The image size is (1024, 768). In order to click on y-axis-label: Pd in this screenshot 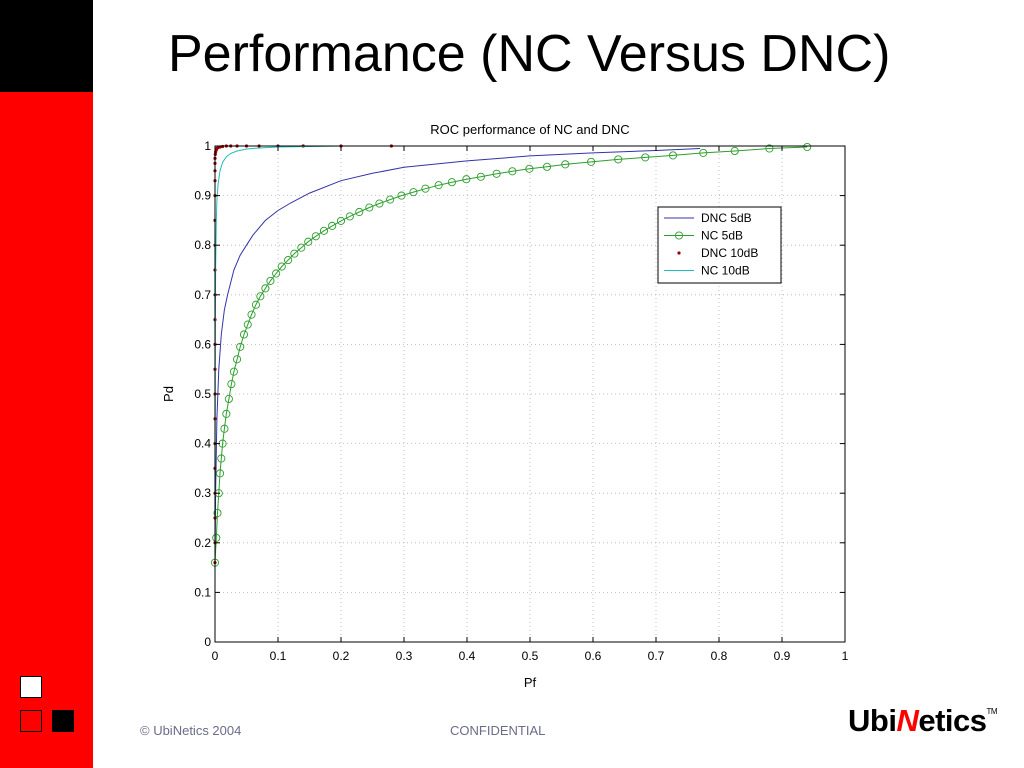, I will do `click(168, 394)`.